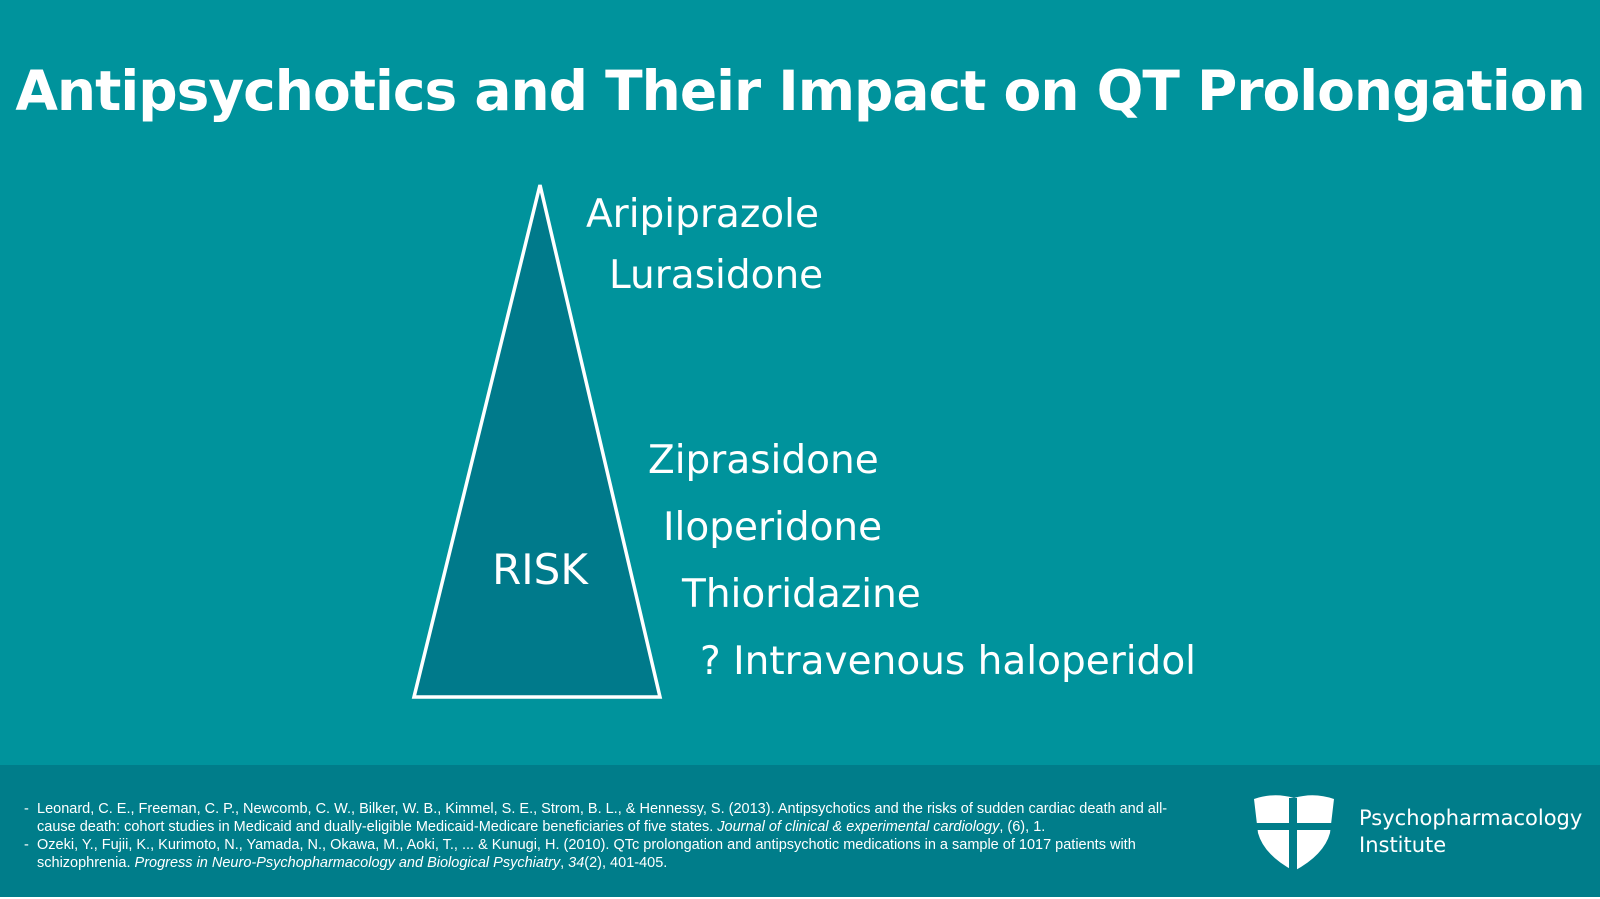 This screenshot has height=899, width=1600. Describe the element at coordinates (801, 594) in the screenshot. I see `drug-label-thioridazine: Thioridazine` at that location.